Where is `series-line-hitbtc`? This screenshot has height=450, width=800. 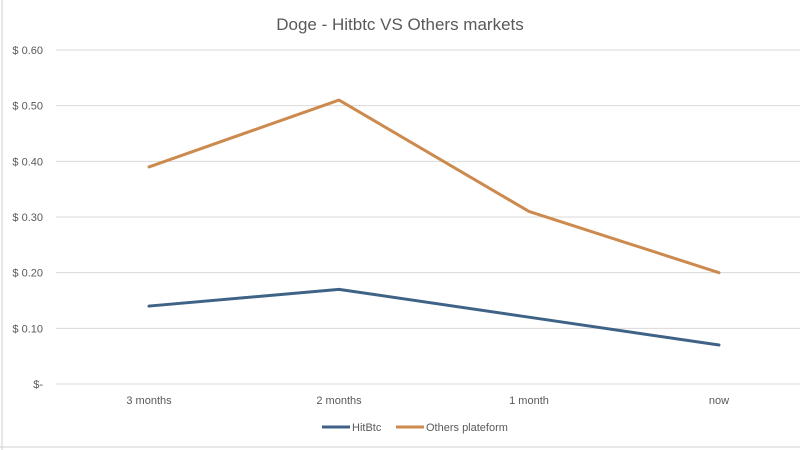 series-line-hitbtc is located at coordinates (434, 317).